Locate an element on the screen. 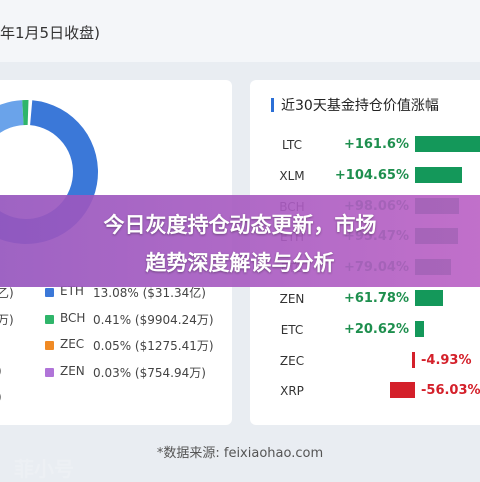 The height and width of the screenshot is (482, 480). legend-row: ) ZEN 0.03% ($754.94万) is located at coordinates (116, 373).